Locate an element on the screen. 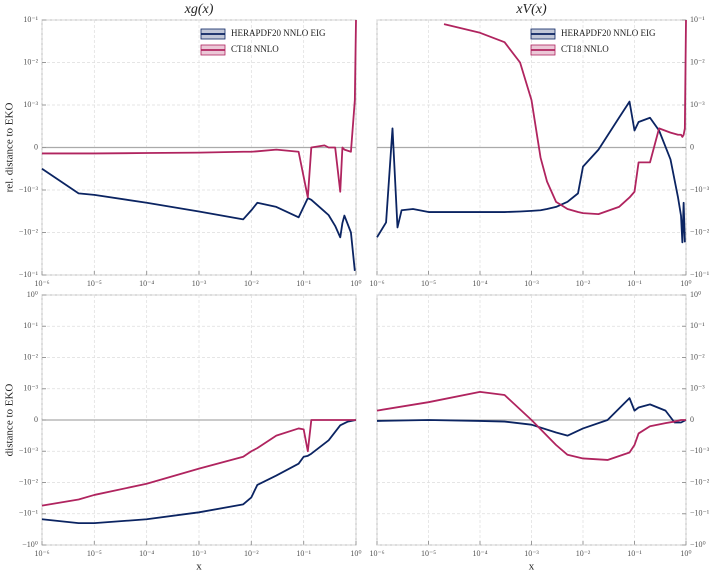 Image resolution: width=720 pixels, height=576 pixels. y-axis-label: distance to EKO is located at coordinates (10, 420).